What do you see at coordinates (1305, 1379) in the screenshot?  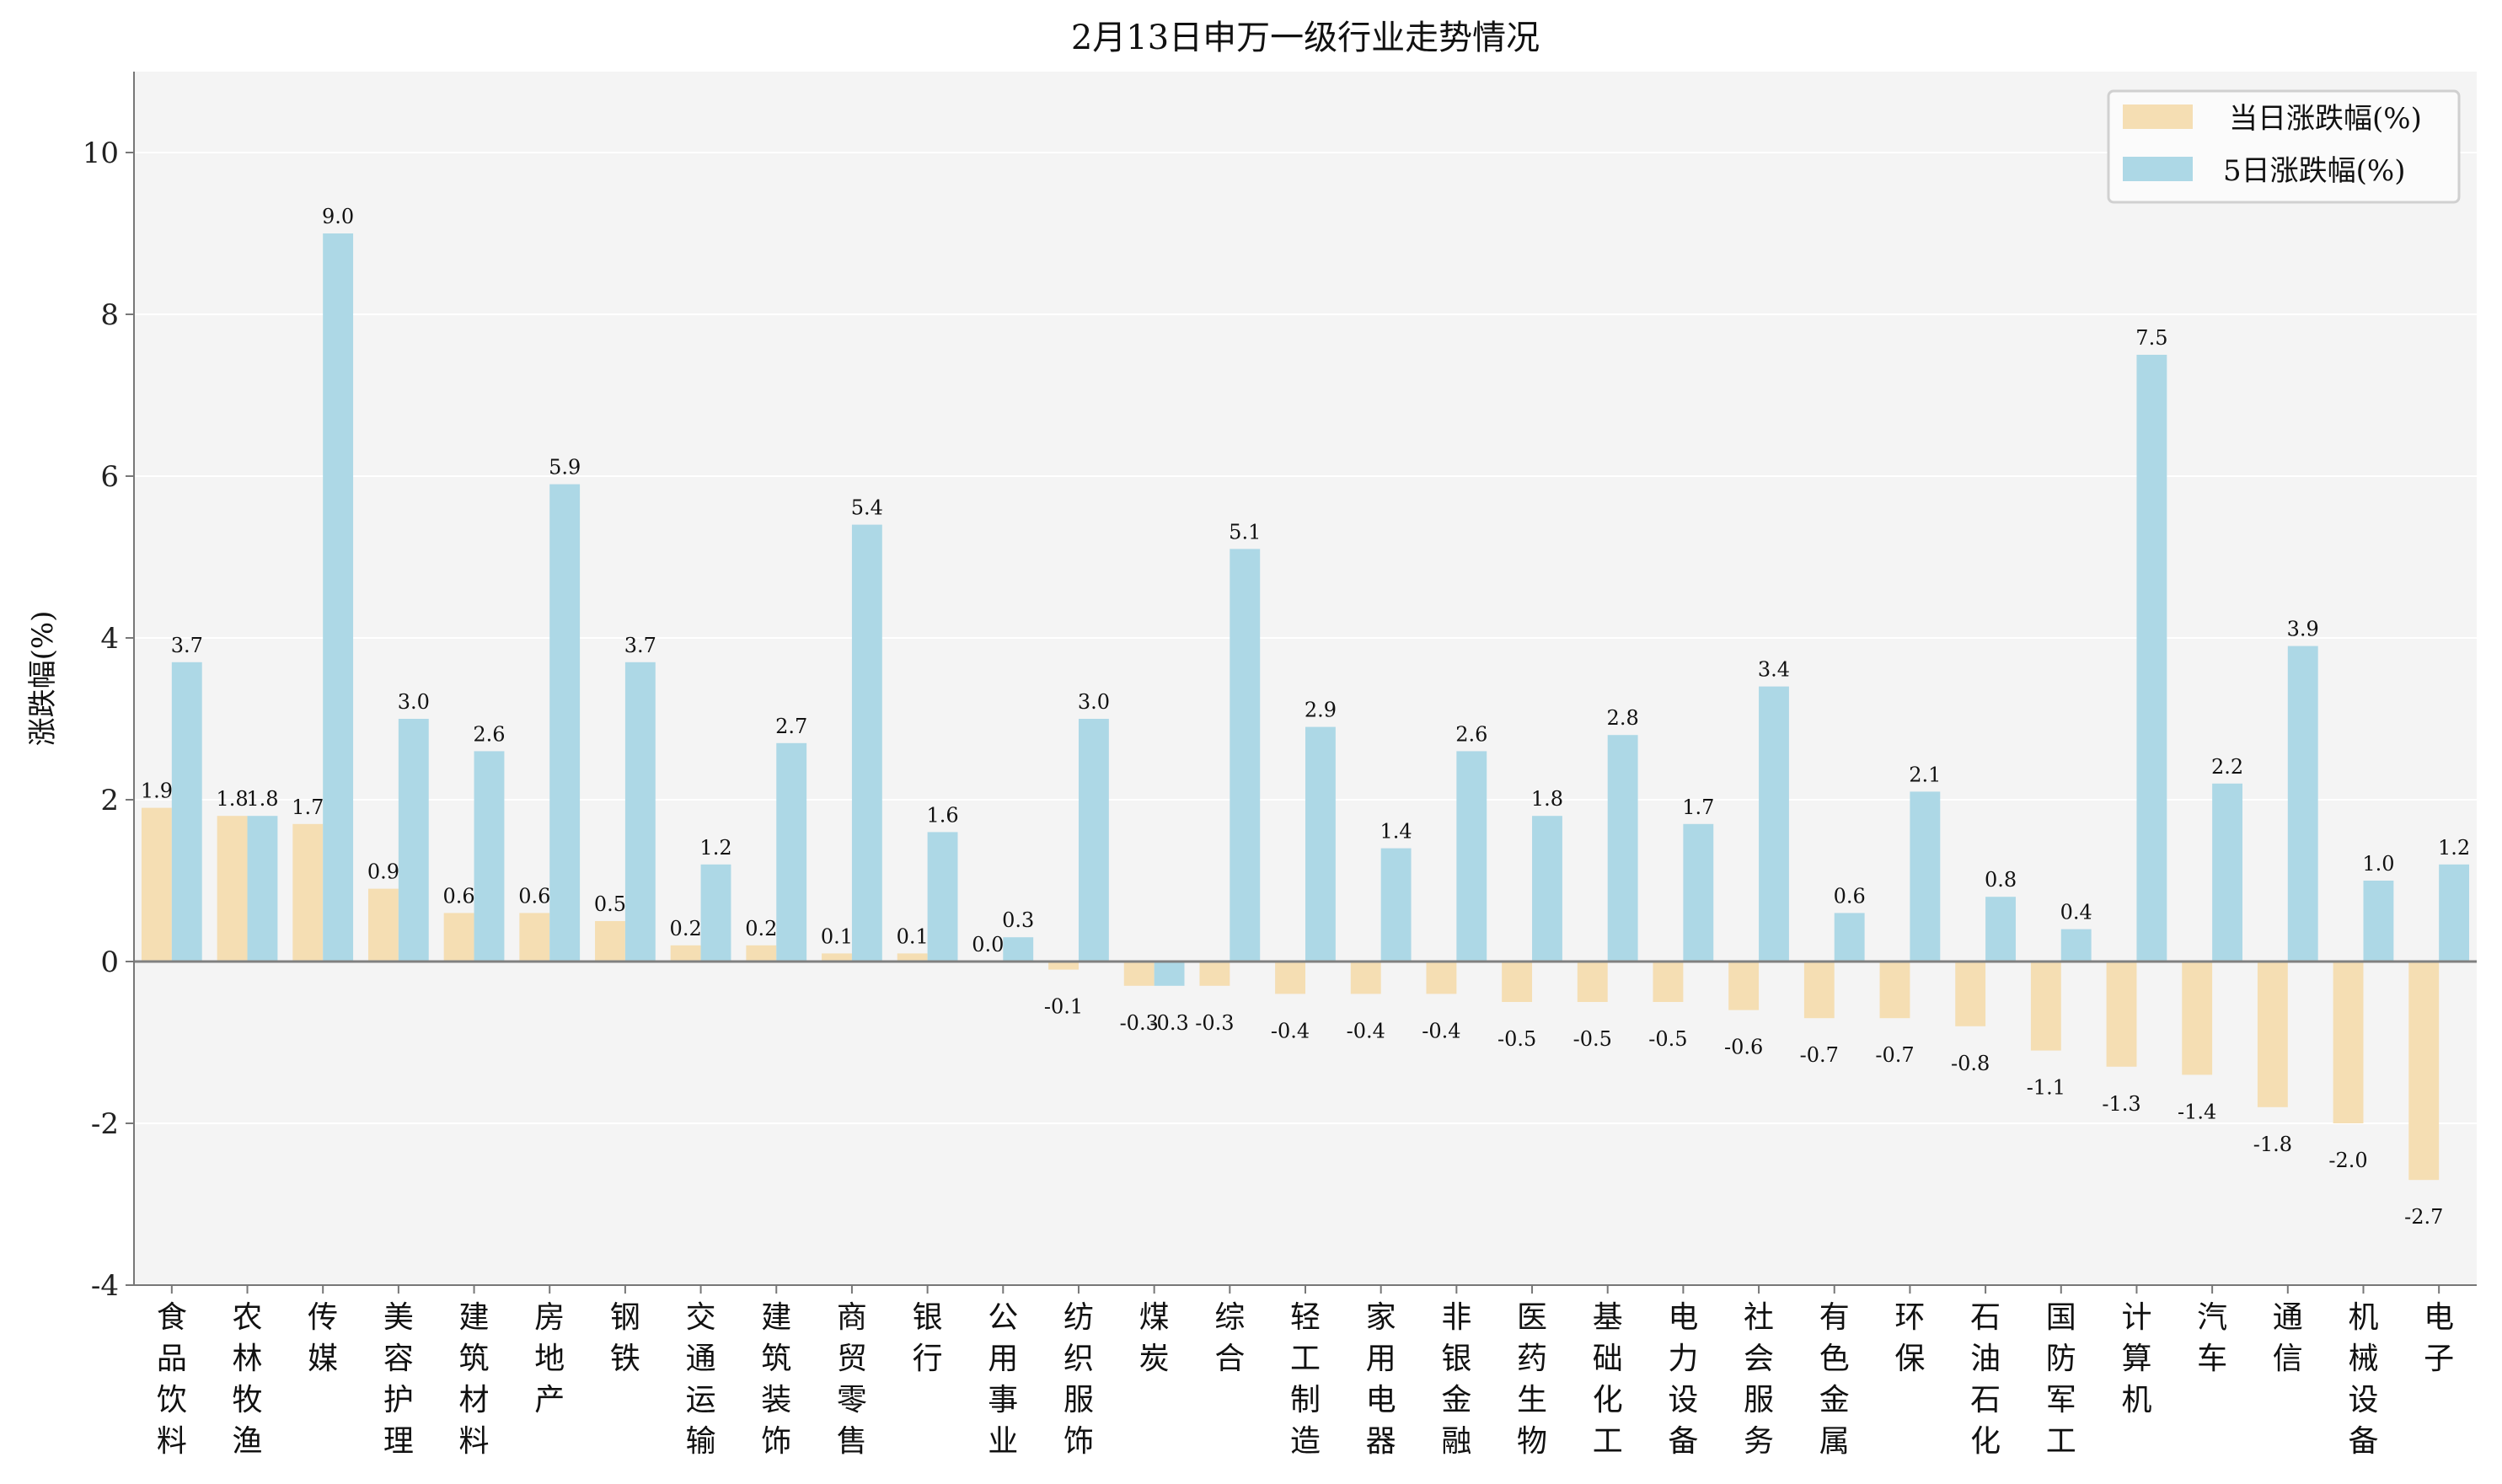 I see `x-tick-label: 轻工制造` at bounding box center [1305, 1379].